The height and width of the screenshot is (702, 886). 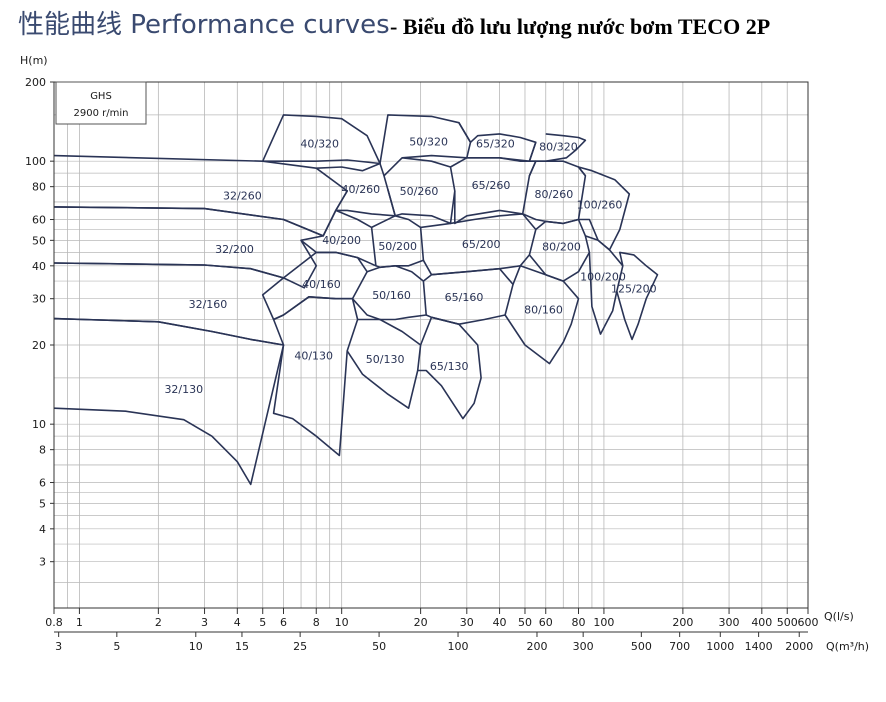 I want to click on x-tick-label: 30, so click(x=467, y=622).